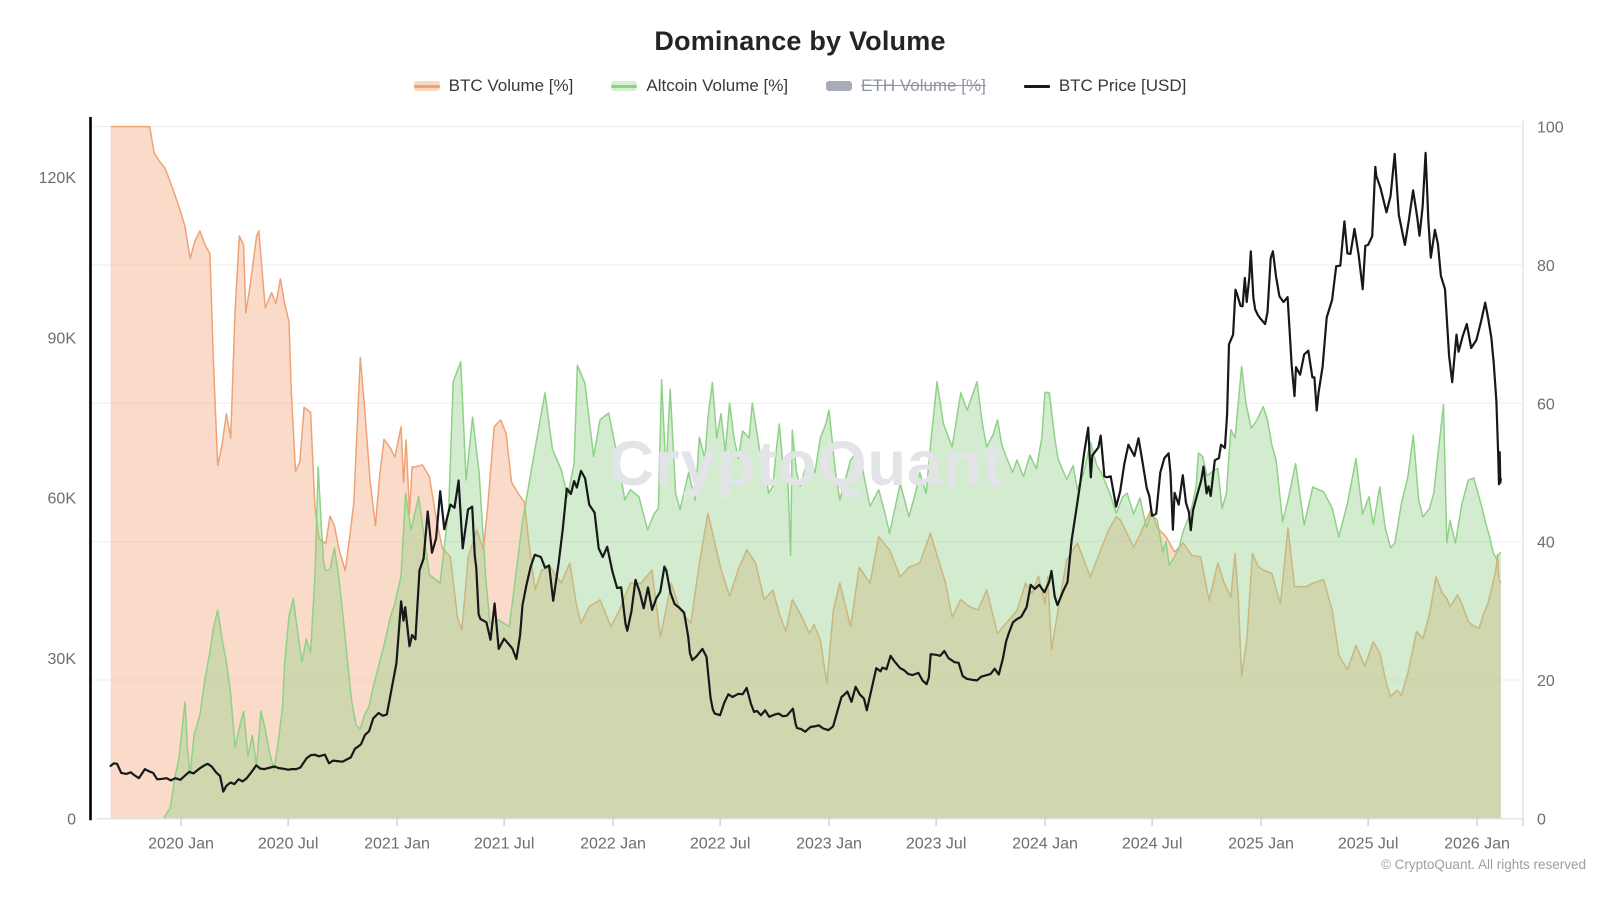 The width and height of the screenshot is (1600, 900). What do you see at coordinates (1152, 843) in the screenshot?
I see `x-axis-tick-label: 2024 Jul` at bounding box center [1152, 843].